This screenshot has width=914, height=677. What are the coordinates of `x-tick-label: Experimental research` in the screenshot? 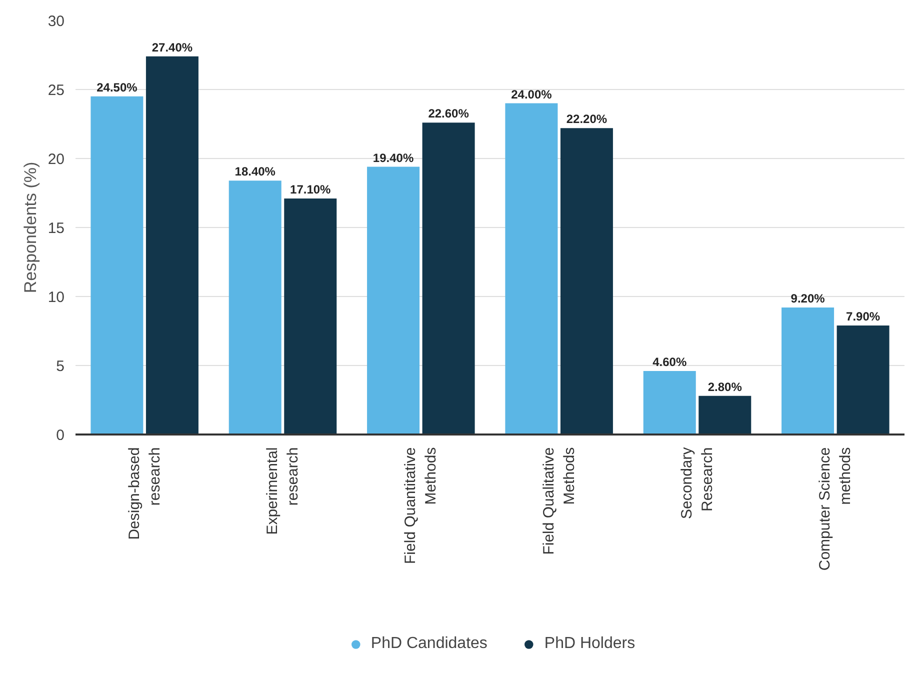 It's located at (283, 491).